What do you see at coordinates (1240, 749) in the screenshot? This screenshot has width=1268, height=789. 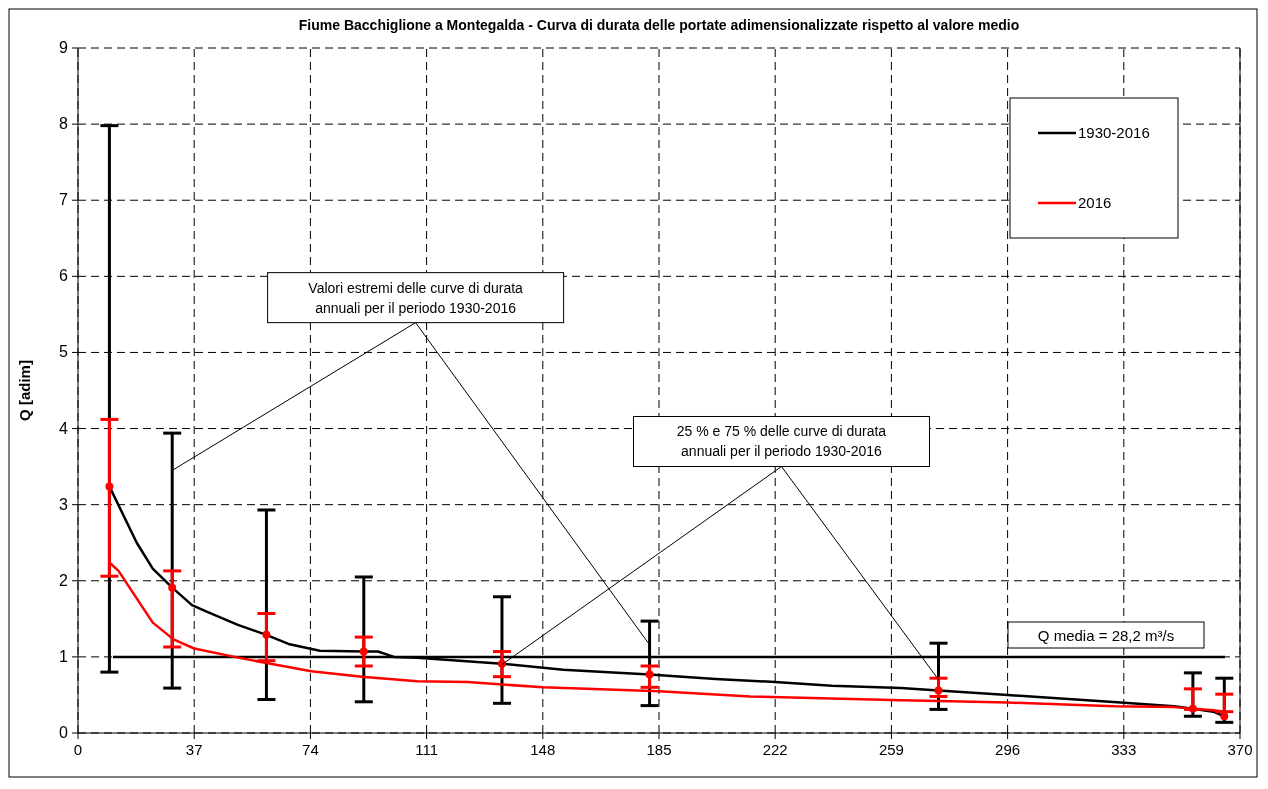 I see `x-tick-label: 370` at bounding box center [1240, 749].